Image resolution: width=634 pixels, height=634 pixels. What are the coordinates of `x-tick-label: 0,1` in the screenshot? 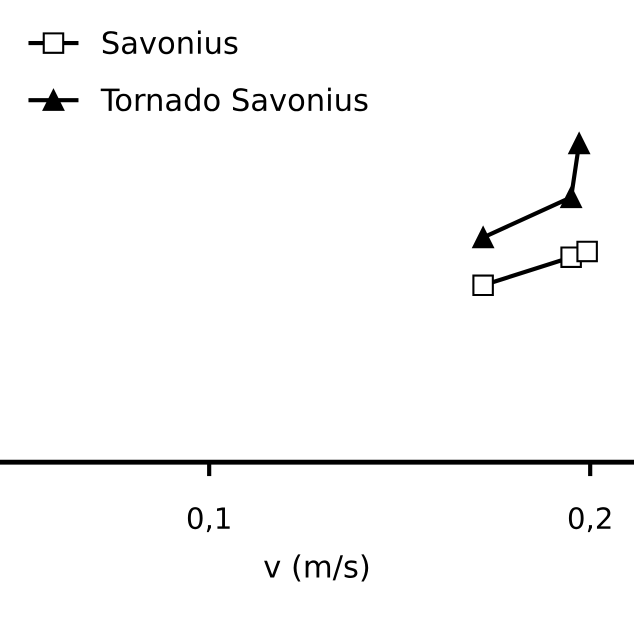 It's located at (209, 519).